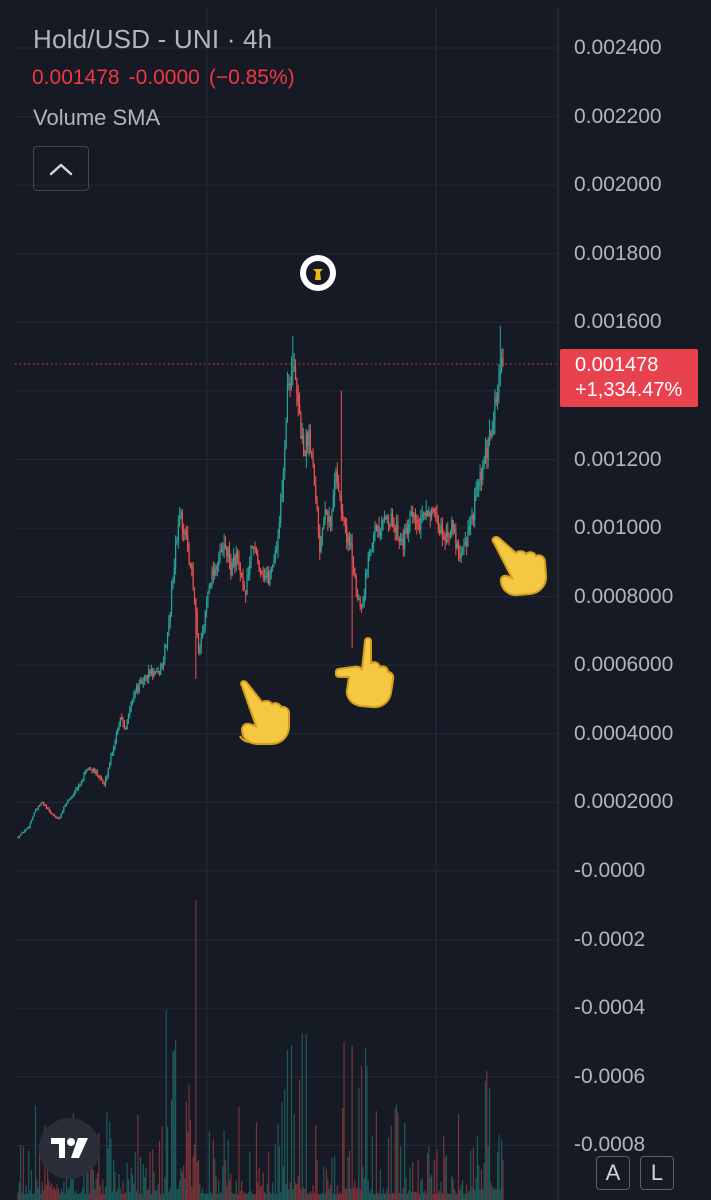 This screenshot has height=1200, width=711. I want to click on price-axis-tick: 0.0002000, so click(624, 802).